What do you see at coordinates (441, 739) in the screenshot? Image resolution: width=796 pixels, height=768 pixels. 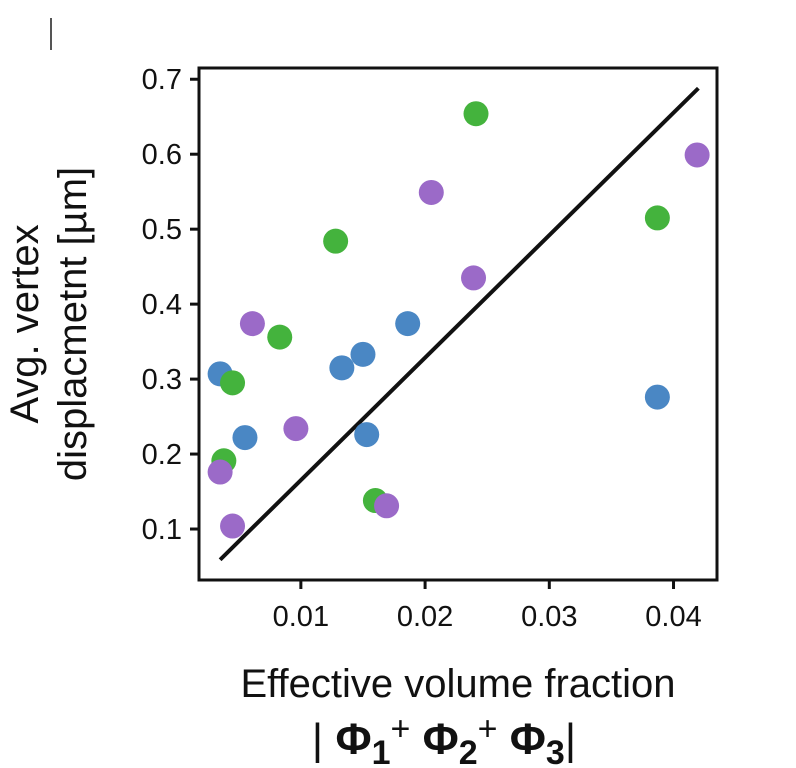 I see `formula-phi-2: Φ` at bounding box center [441, 739].